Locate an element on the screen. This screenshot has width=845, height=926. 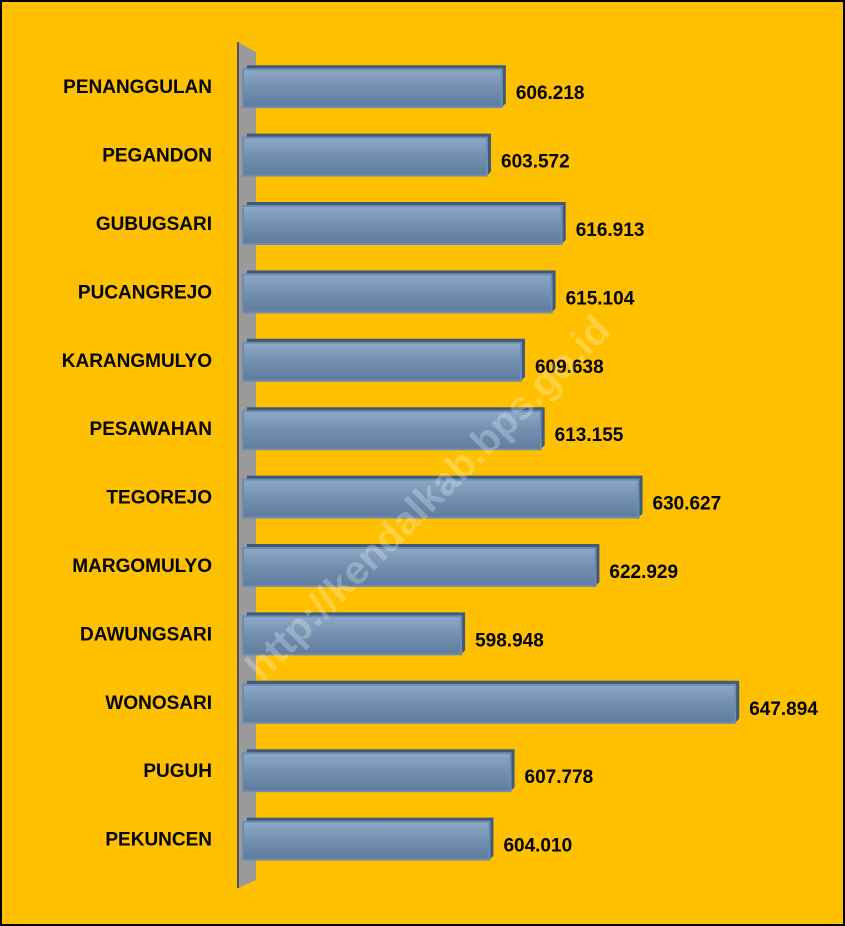
category-label: PENANGGULAN is located at coordinates (137, 87).